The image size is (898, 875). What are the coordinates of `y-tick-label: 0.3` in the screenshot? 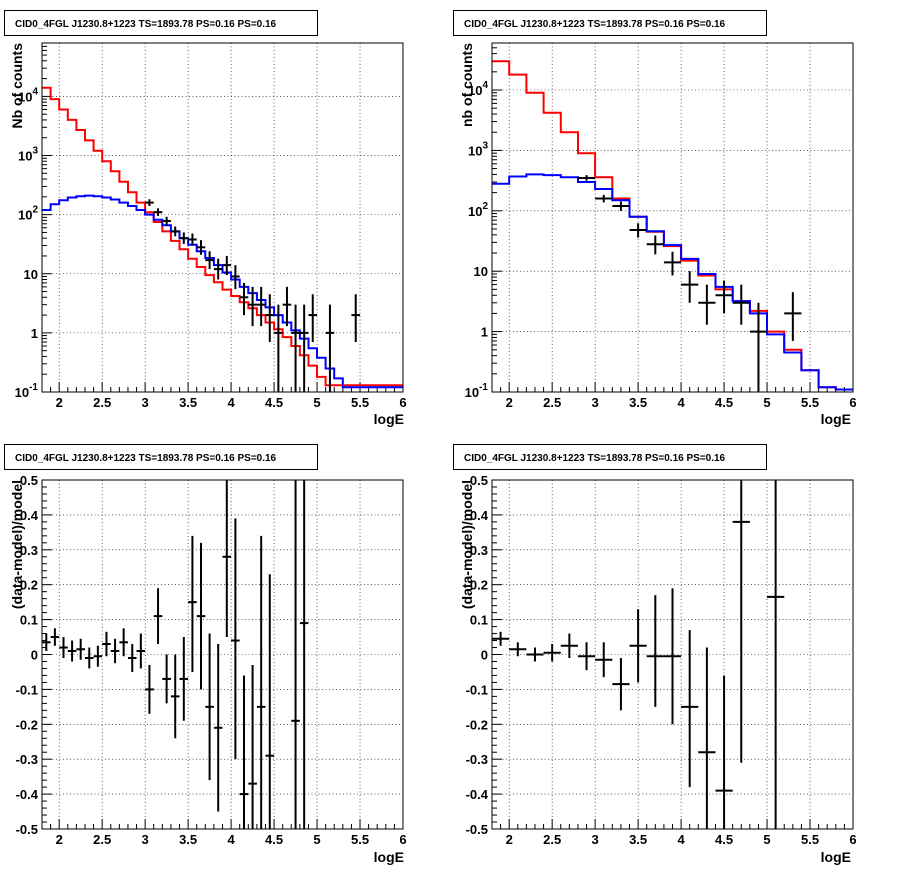 It's located at (29, 550).